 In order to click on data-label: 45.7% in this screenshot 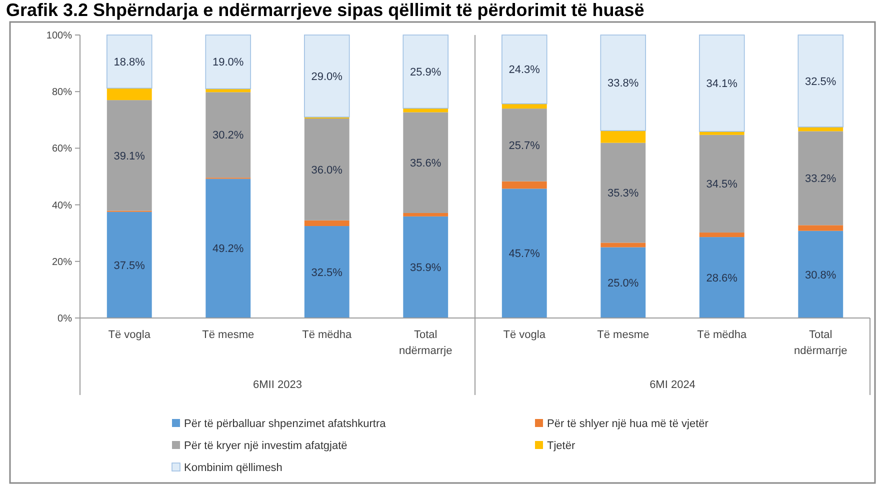, I will do `click(524, 254)`.